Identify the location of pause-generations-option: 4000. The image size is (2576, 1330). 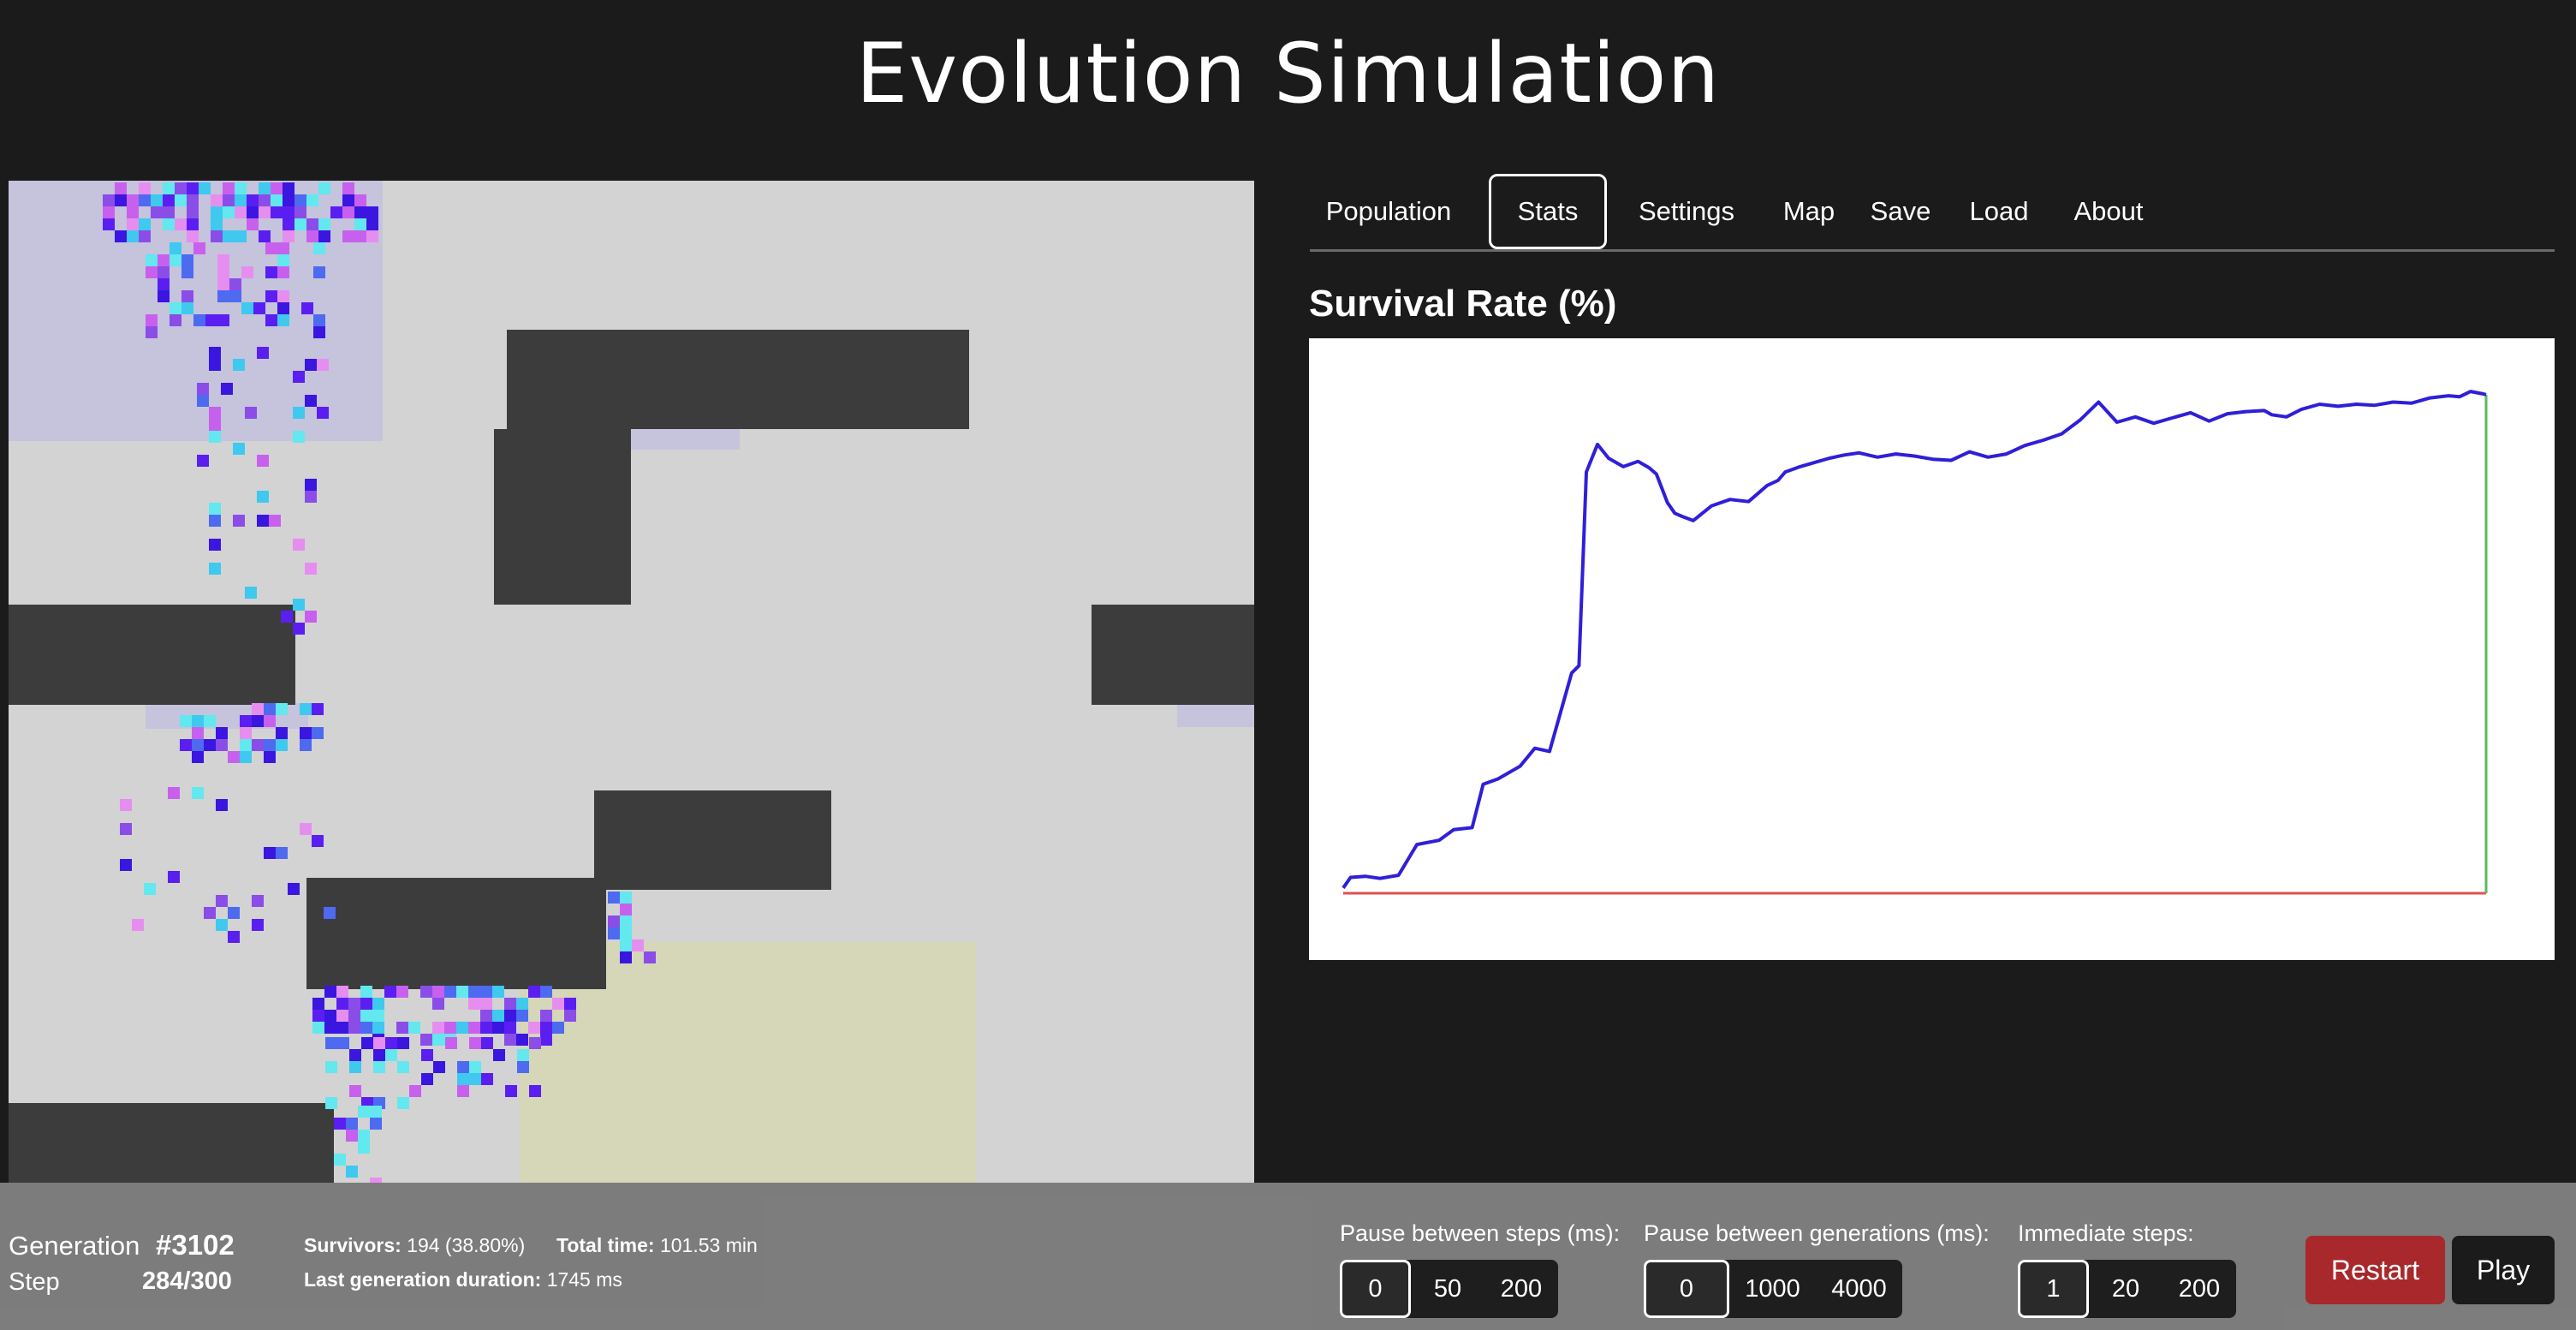
(1859, 1288).